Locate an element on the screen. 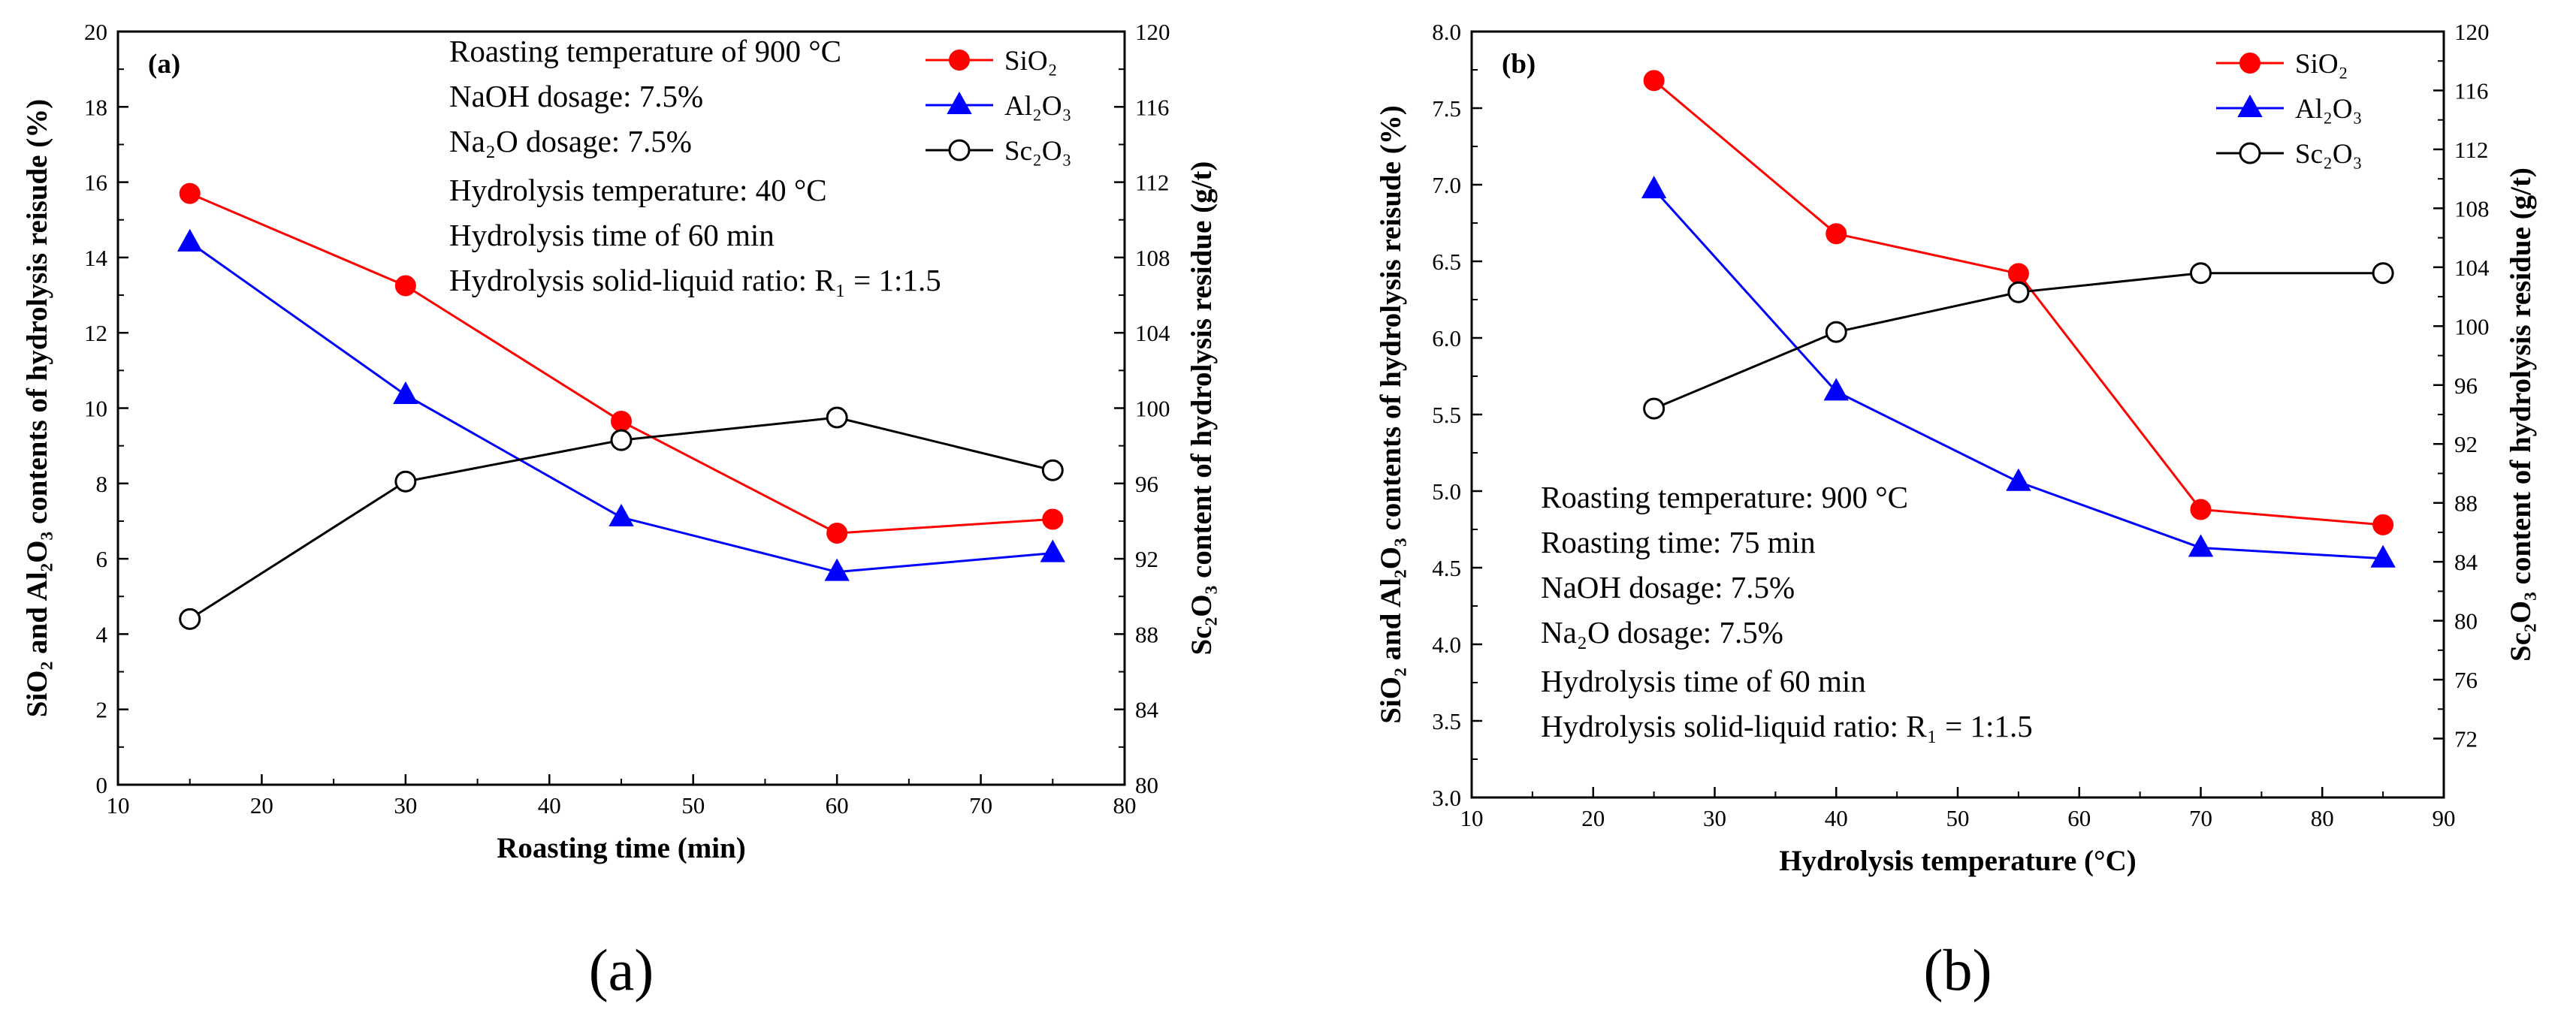 The height and width of the screenshot is (1013, 2576). y-left-tick-label: 6.0 is located at coordinates (1446, 338).